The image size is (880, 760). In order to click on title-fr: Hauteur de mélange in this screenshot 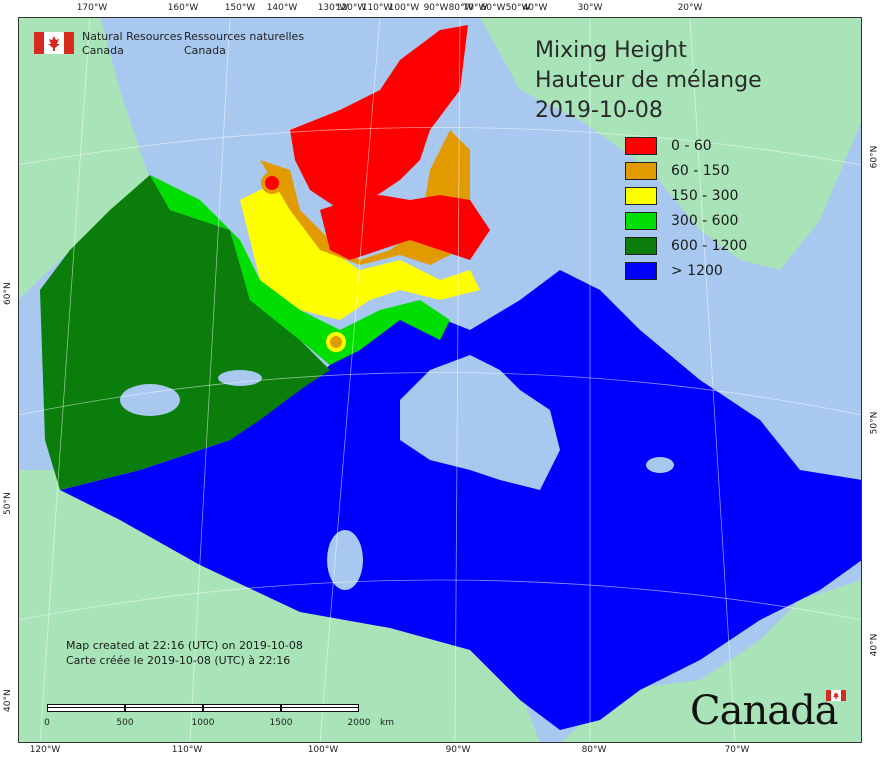, I will do `click(648, 80)`.